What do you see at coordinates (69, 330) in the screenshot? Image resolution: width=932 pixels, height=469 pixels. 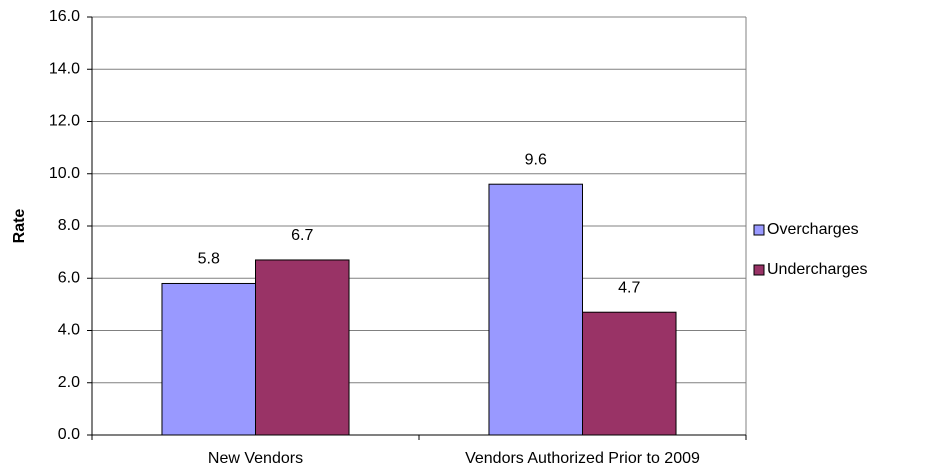 I see `y-tick-label: 4.0` at bounding box center [69, 330].